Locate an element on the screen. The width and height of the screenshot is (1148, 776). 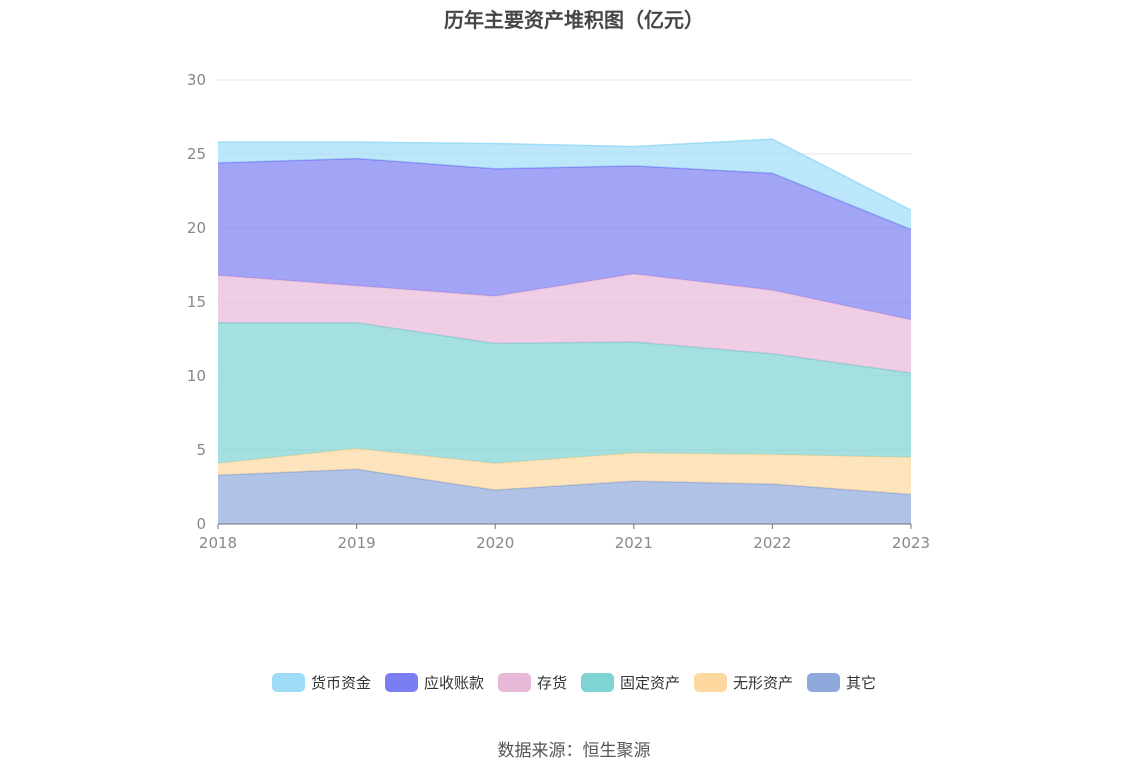
legend-item: 应收账款 is located at coordinates (434, 682).